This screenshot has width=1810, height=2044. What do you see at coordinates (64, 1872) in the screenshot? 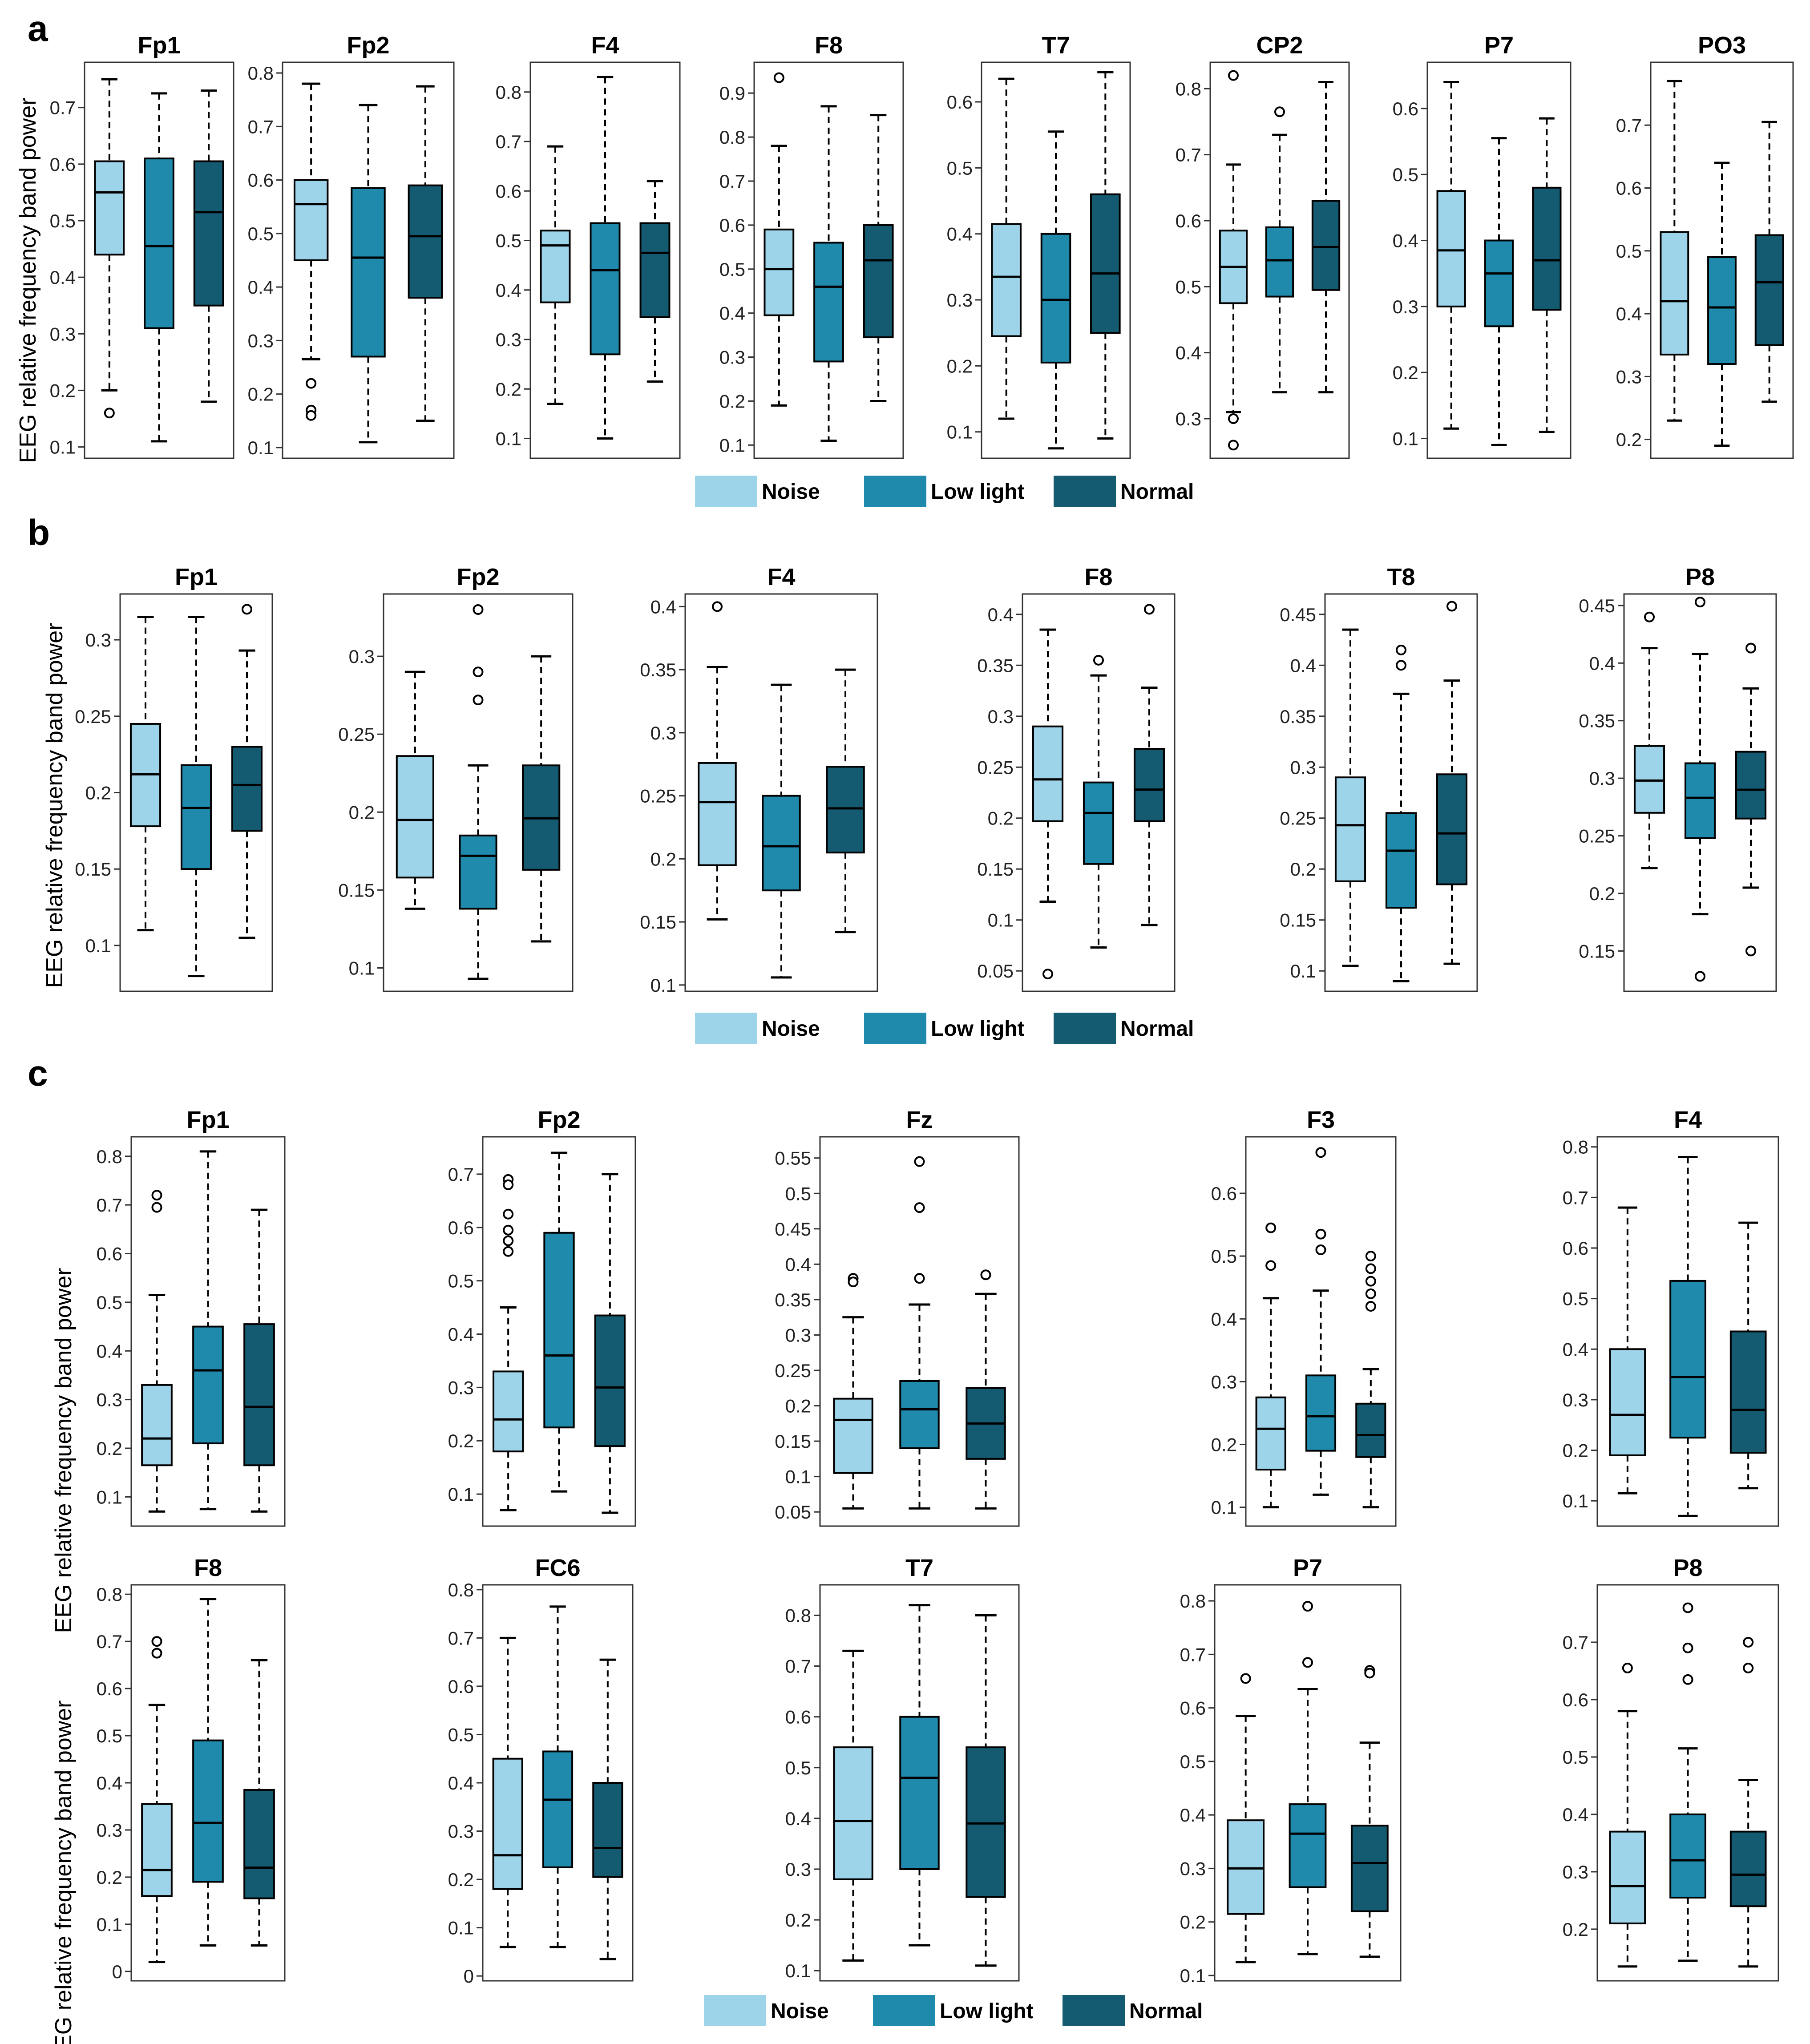
I see `y-axis-label: EEG relative frequency band power` at bounding box center [64, 1872].